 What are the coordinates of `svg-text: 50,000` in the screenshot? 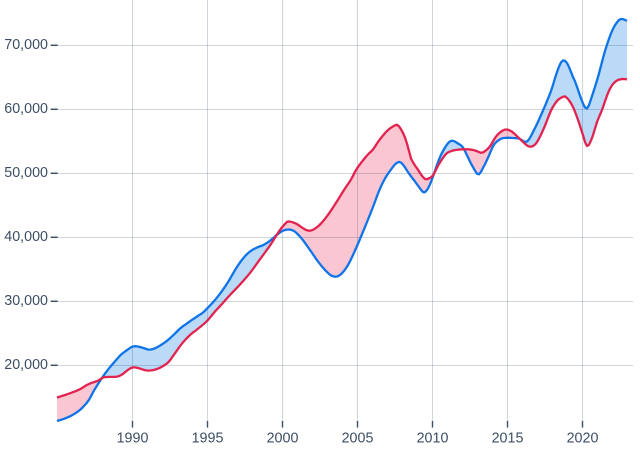 It's located at (26, 173).